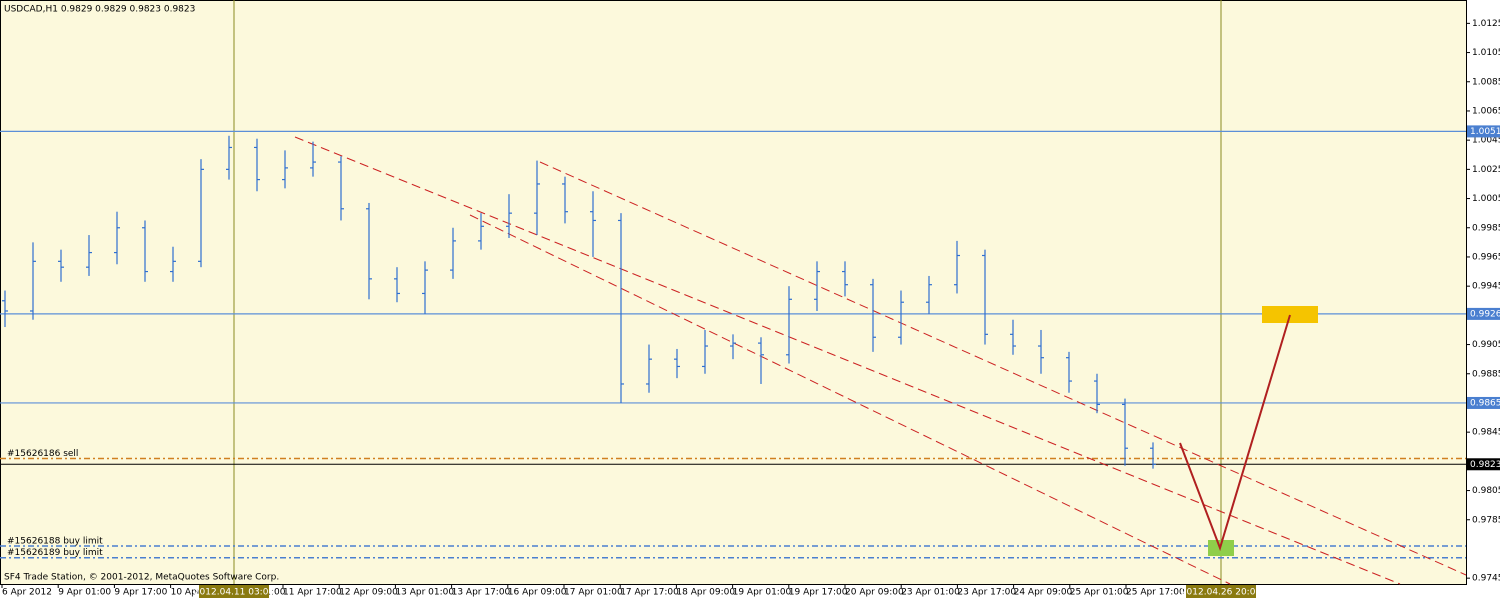 The height and width of the screenshot is (599, 1500). Describe the element at coordinates (1486, 141) in the screenshot. I see `y-tick-label: 1.0045` at that location.